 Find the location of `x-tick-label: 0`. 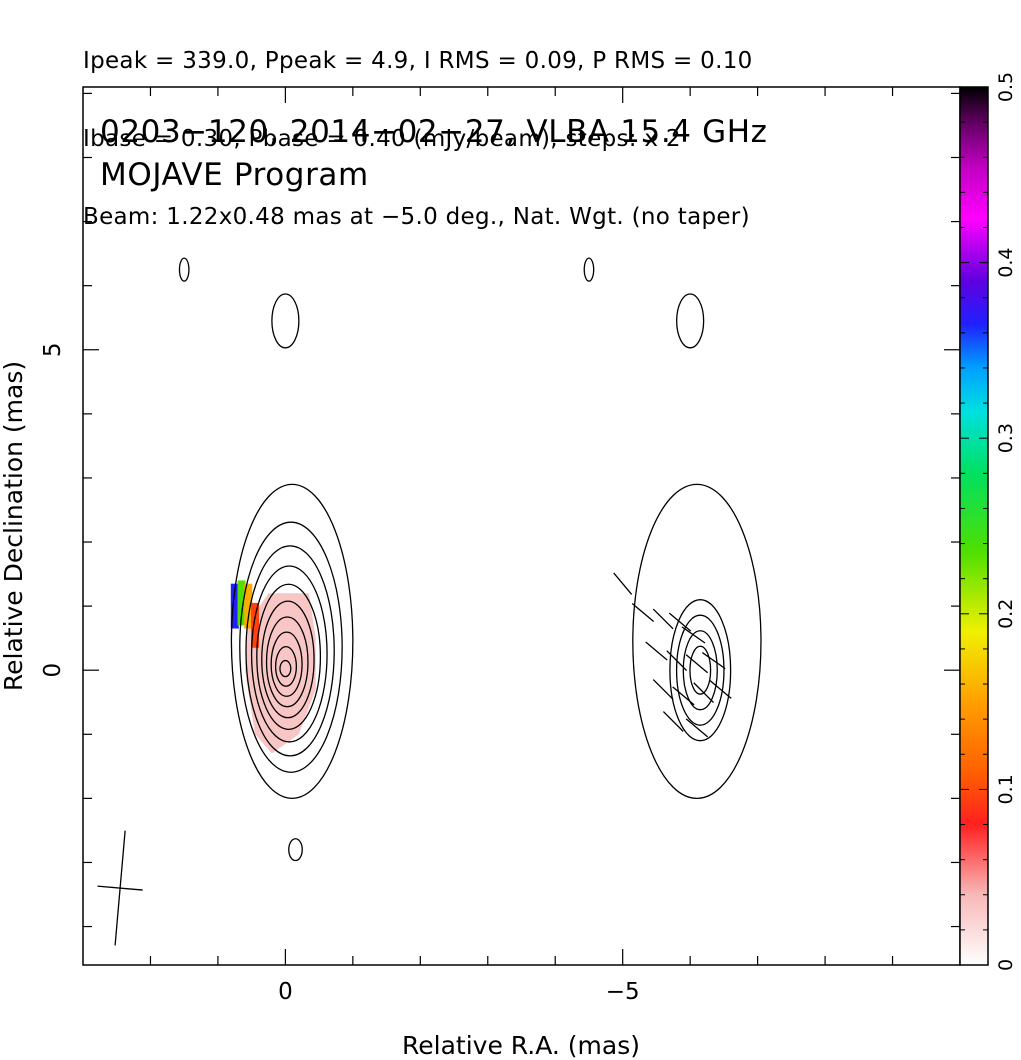

x-tick-label: 0 is located at coordinates (285, 992).